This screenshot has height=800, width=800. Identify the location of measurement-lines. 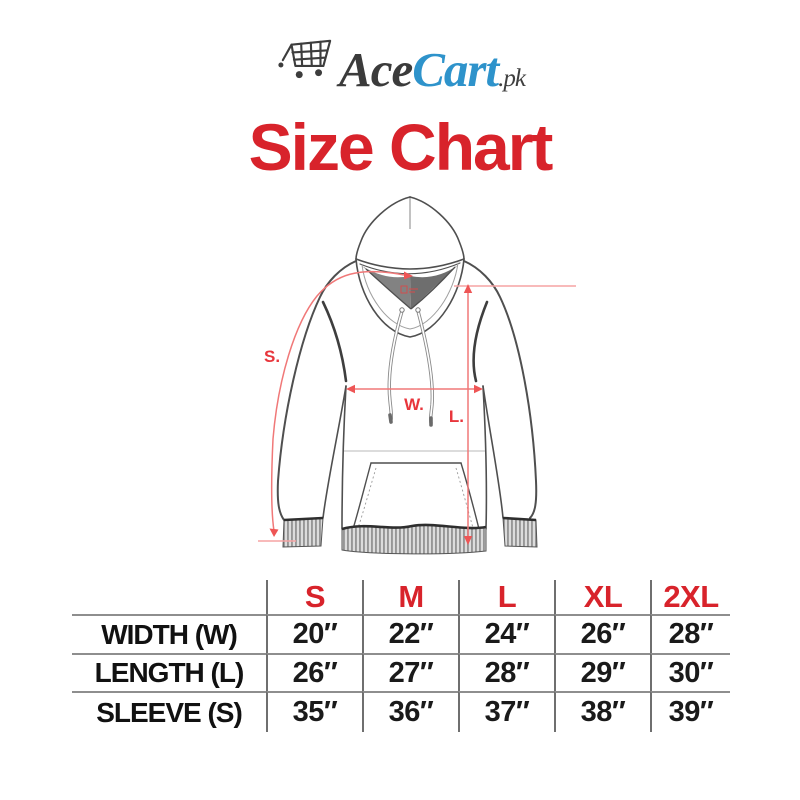
(375, 405).